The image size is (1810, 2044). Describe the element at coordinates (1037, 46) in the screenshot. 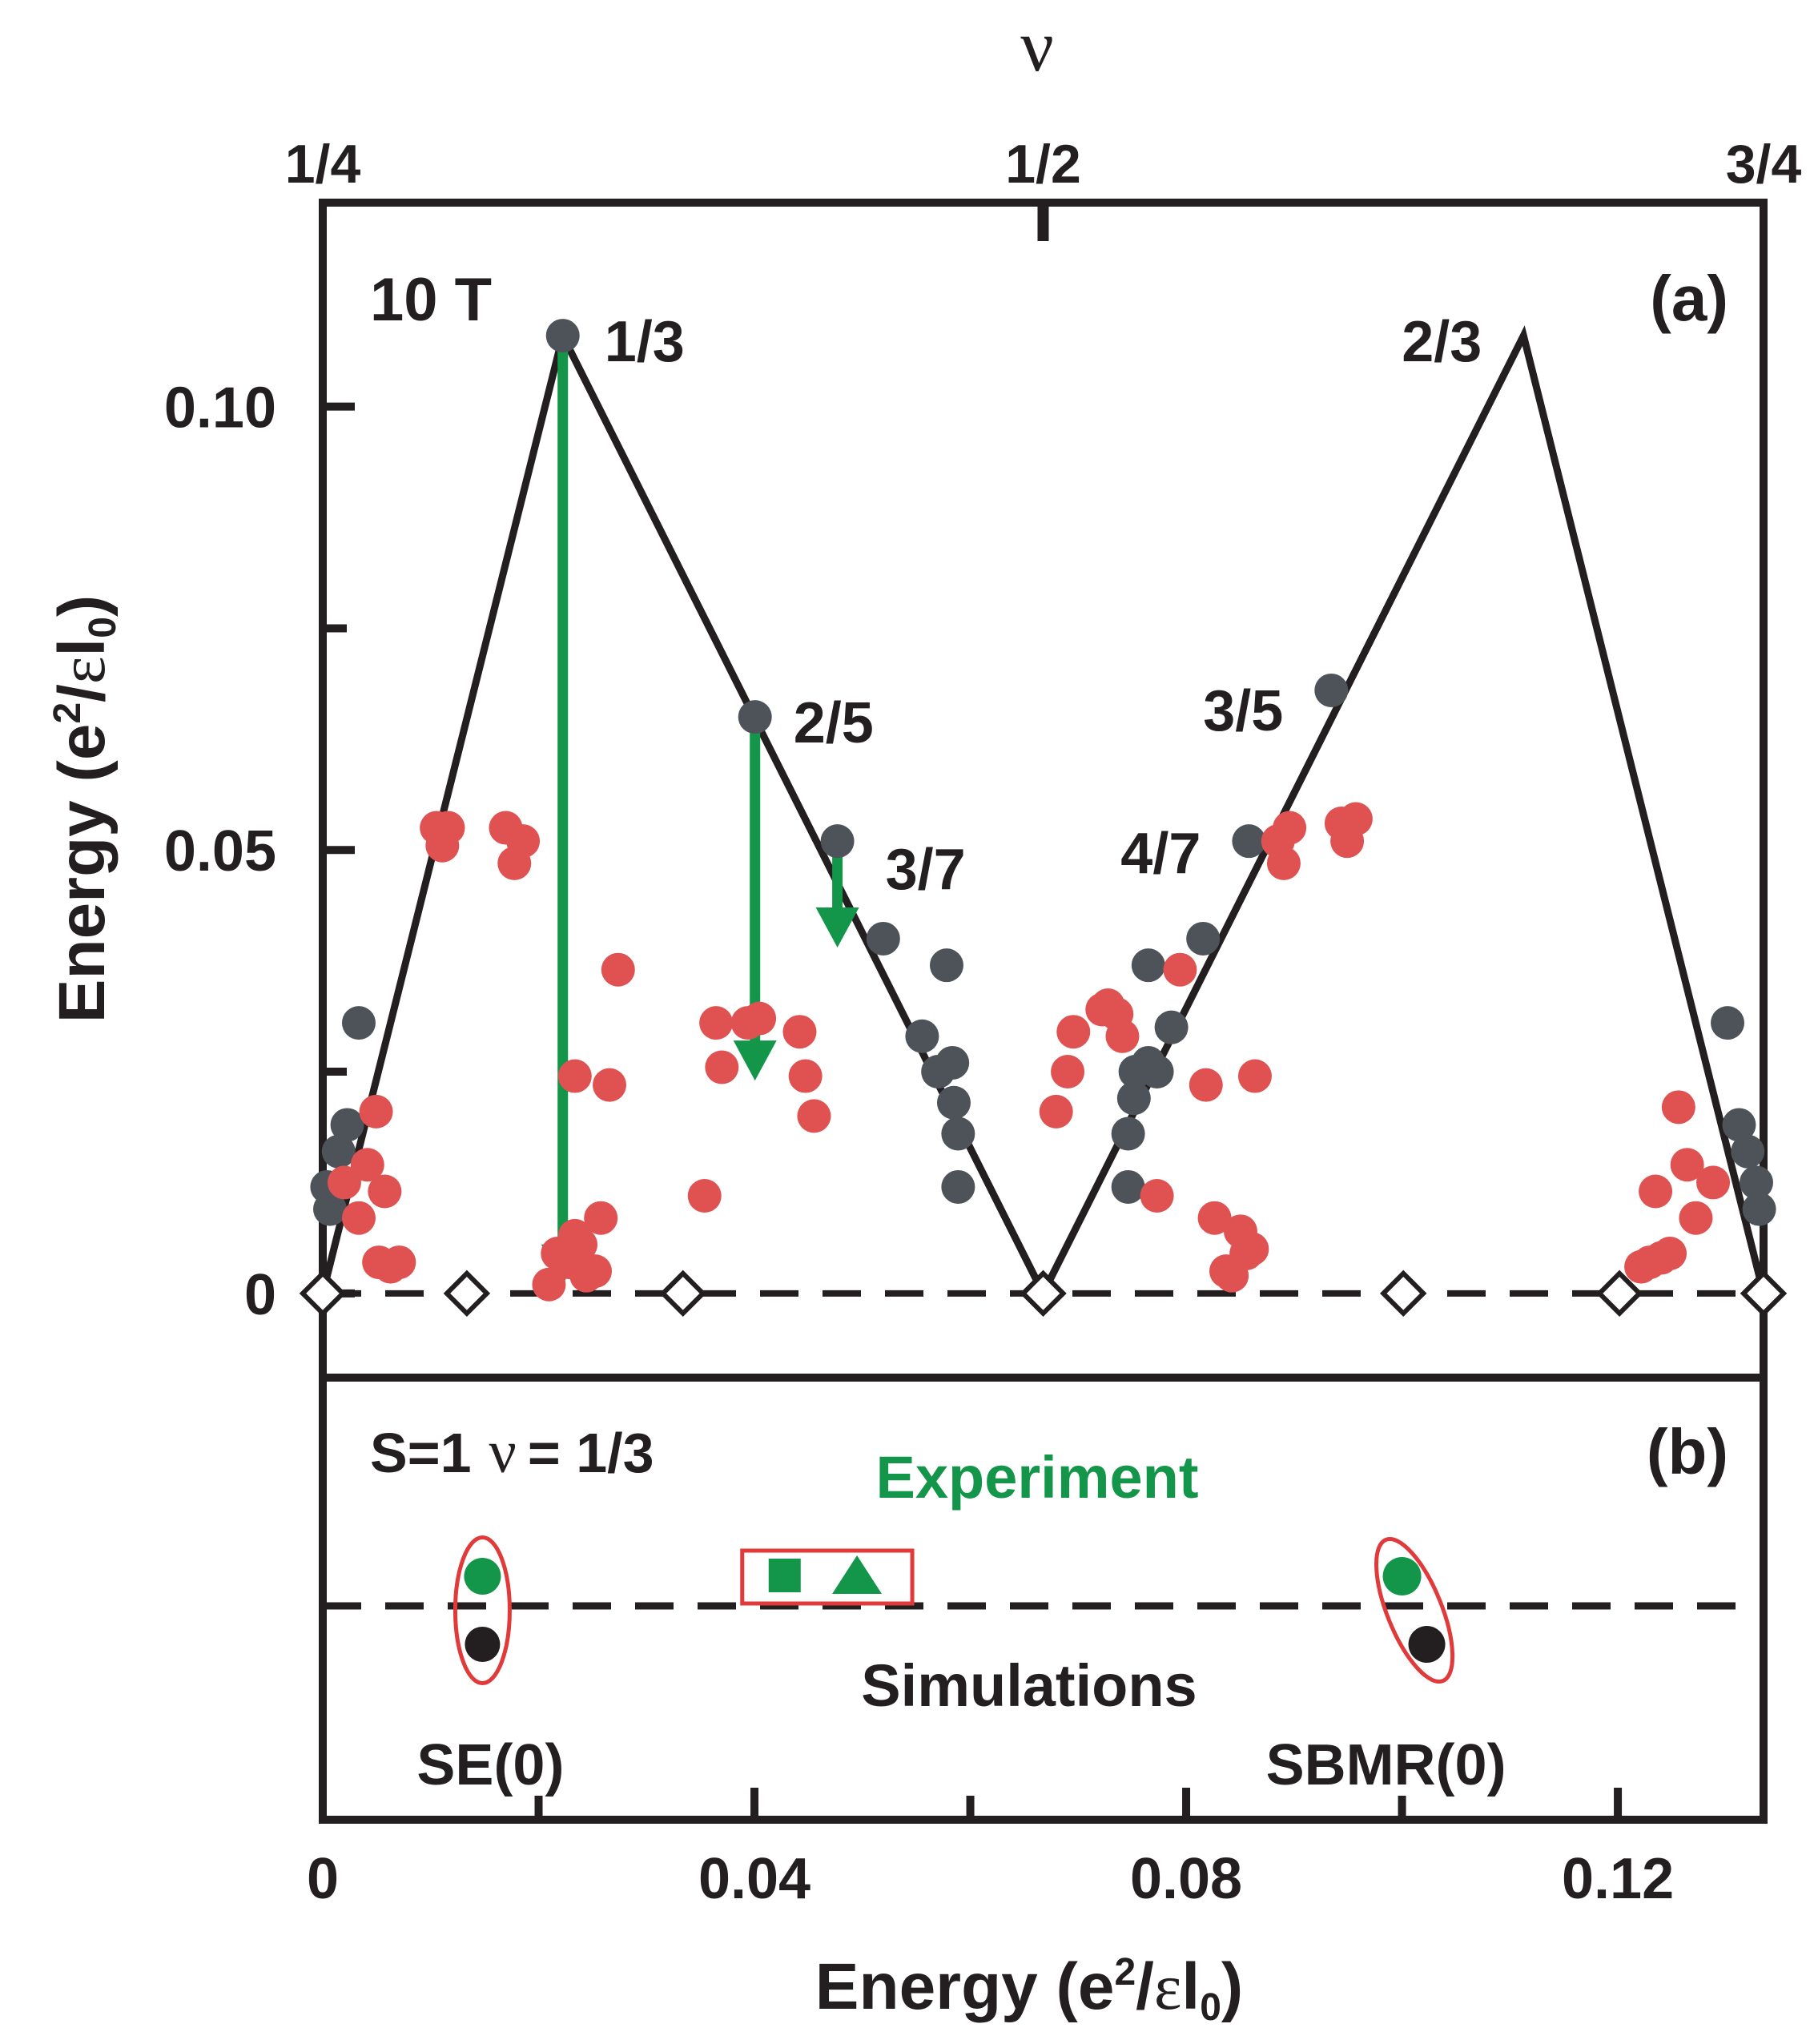

I see `top-axis-title: ν` at that location.